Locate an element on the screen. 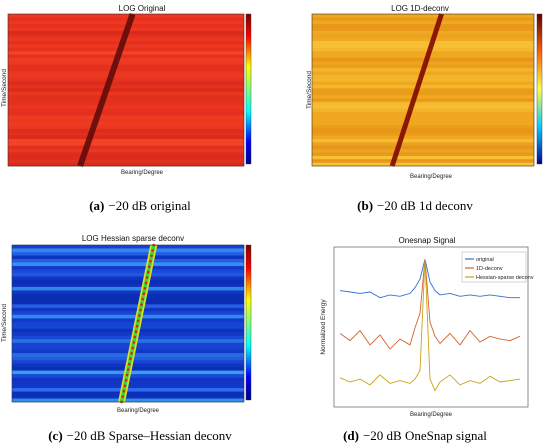 The width and height of the screenshot is (550, 447). series-line-hessian-sparse-deconv is located at coordinates (430, 325).